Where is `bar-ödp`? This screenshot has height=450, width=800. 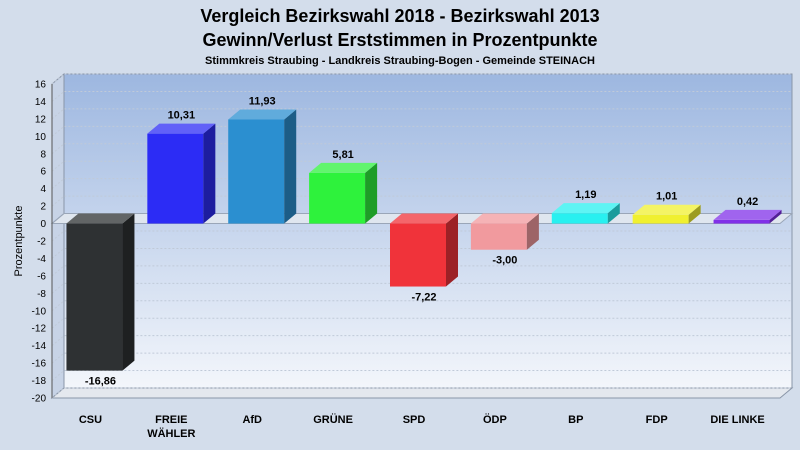 bar-ödp is located at coordinates (504, 231).